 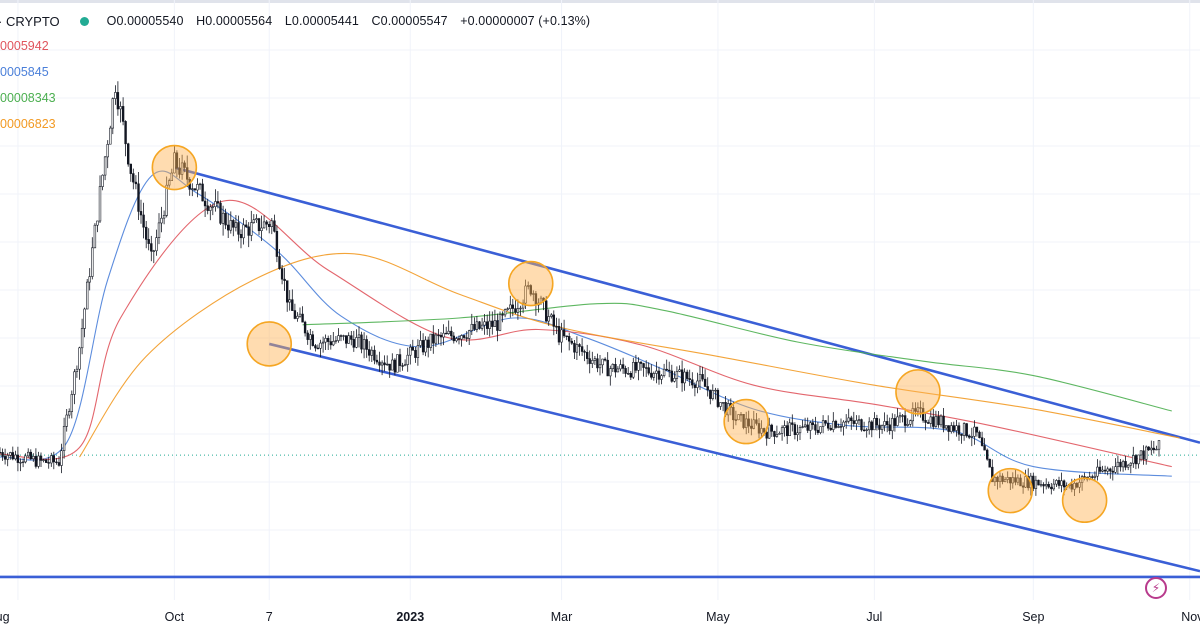 I want to click on ma-value-label-1: 0005942, so click(x=24, y=46).